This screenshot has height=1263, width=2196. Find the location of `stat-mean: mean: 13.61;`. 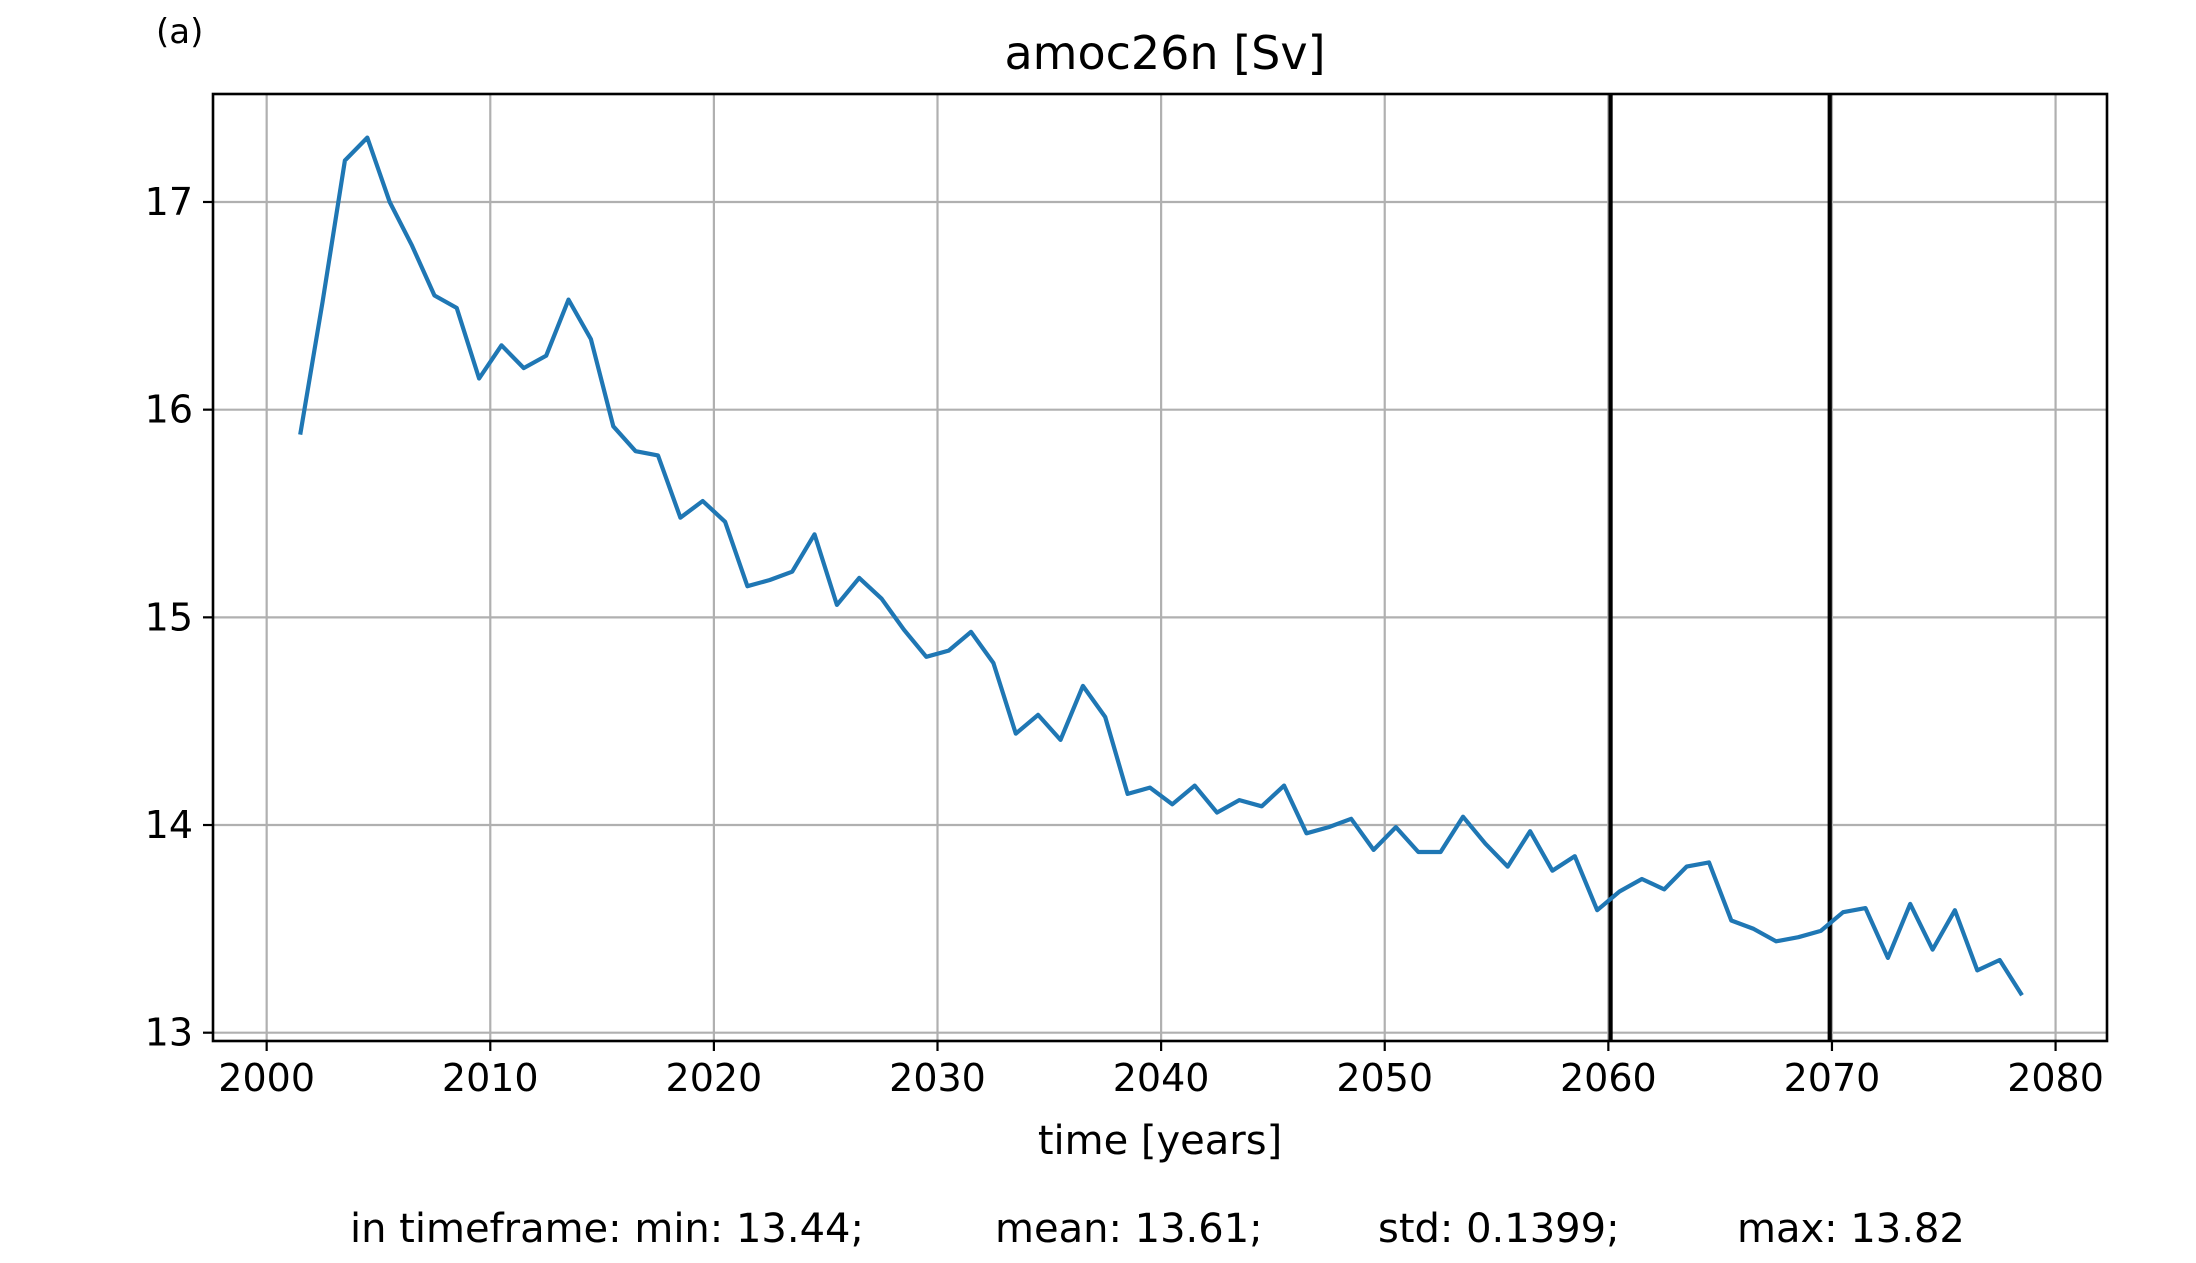

stat-mean: mean: 13.61; is located at coordinates (1129, 1229).